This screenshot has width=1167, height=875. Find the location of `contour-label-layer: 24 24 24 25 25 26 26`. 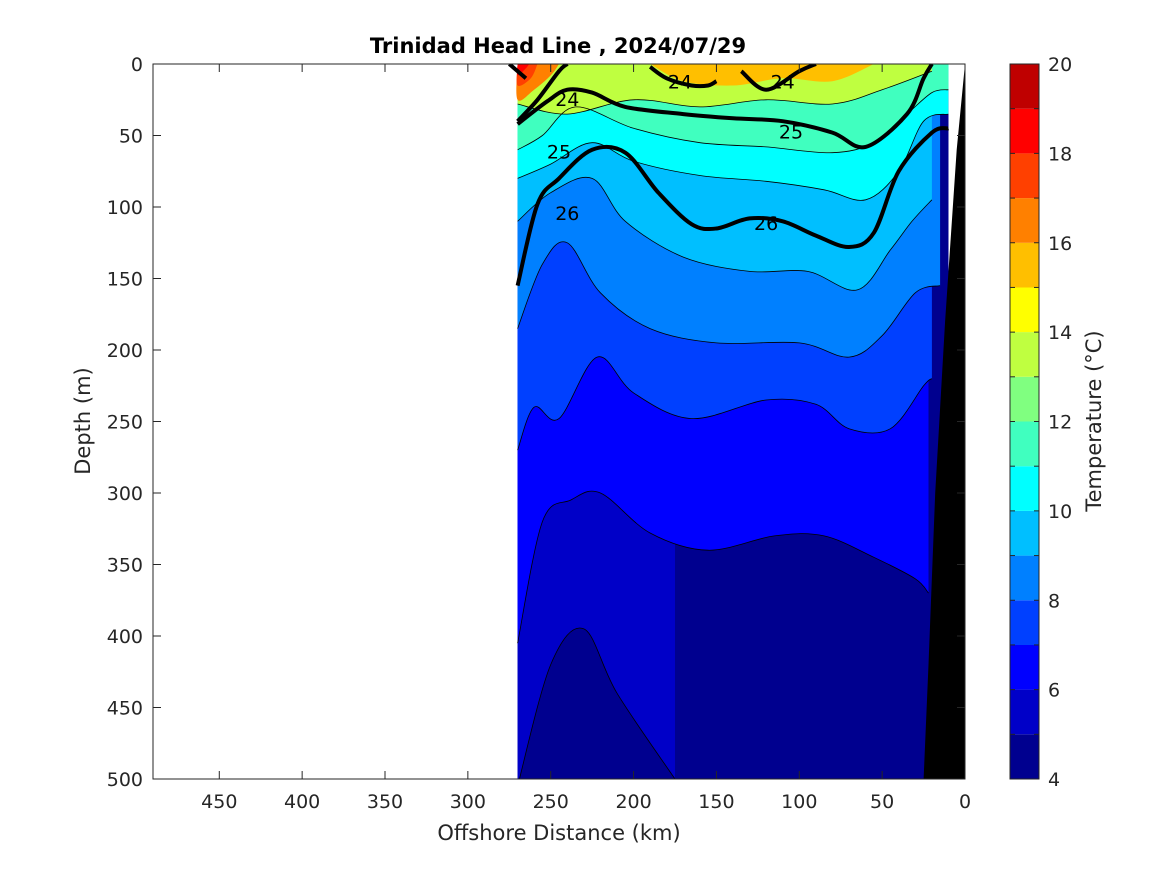

contour-label-layer: 24 24 24 25 25 26 26 is located at coordinates (675, 154).